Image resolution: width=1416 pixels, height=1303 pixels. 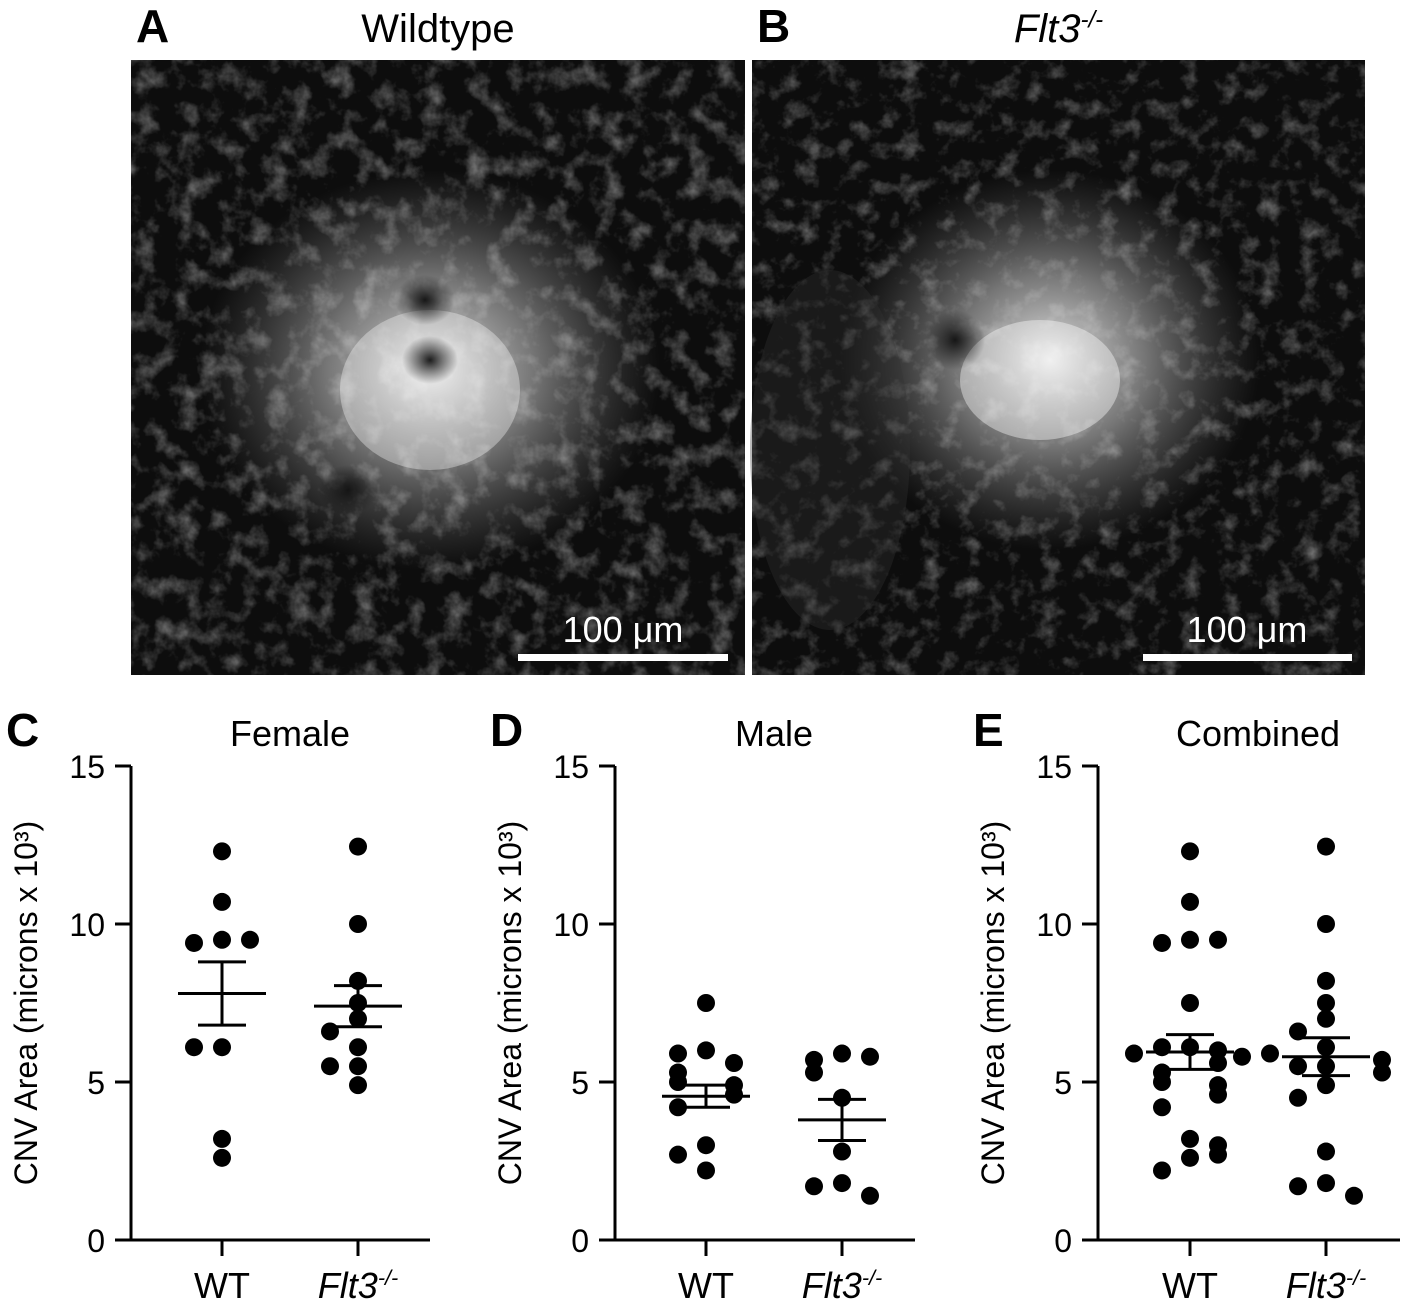 What do you see at coordinates (506, 730) in the screenshot?
I see `panel-letter: D` at bounding box center [506, 730].